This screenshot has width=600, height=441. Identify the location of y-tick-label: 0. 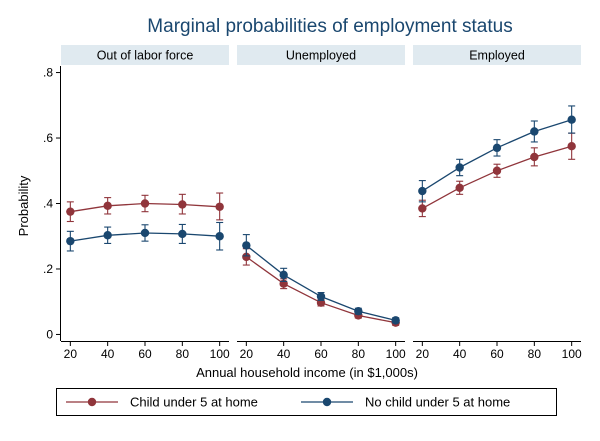
(49, 334).